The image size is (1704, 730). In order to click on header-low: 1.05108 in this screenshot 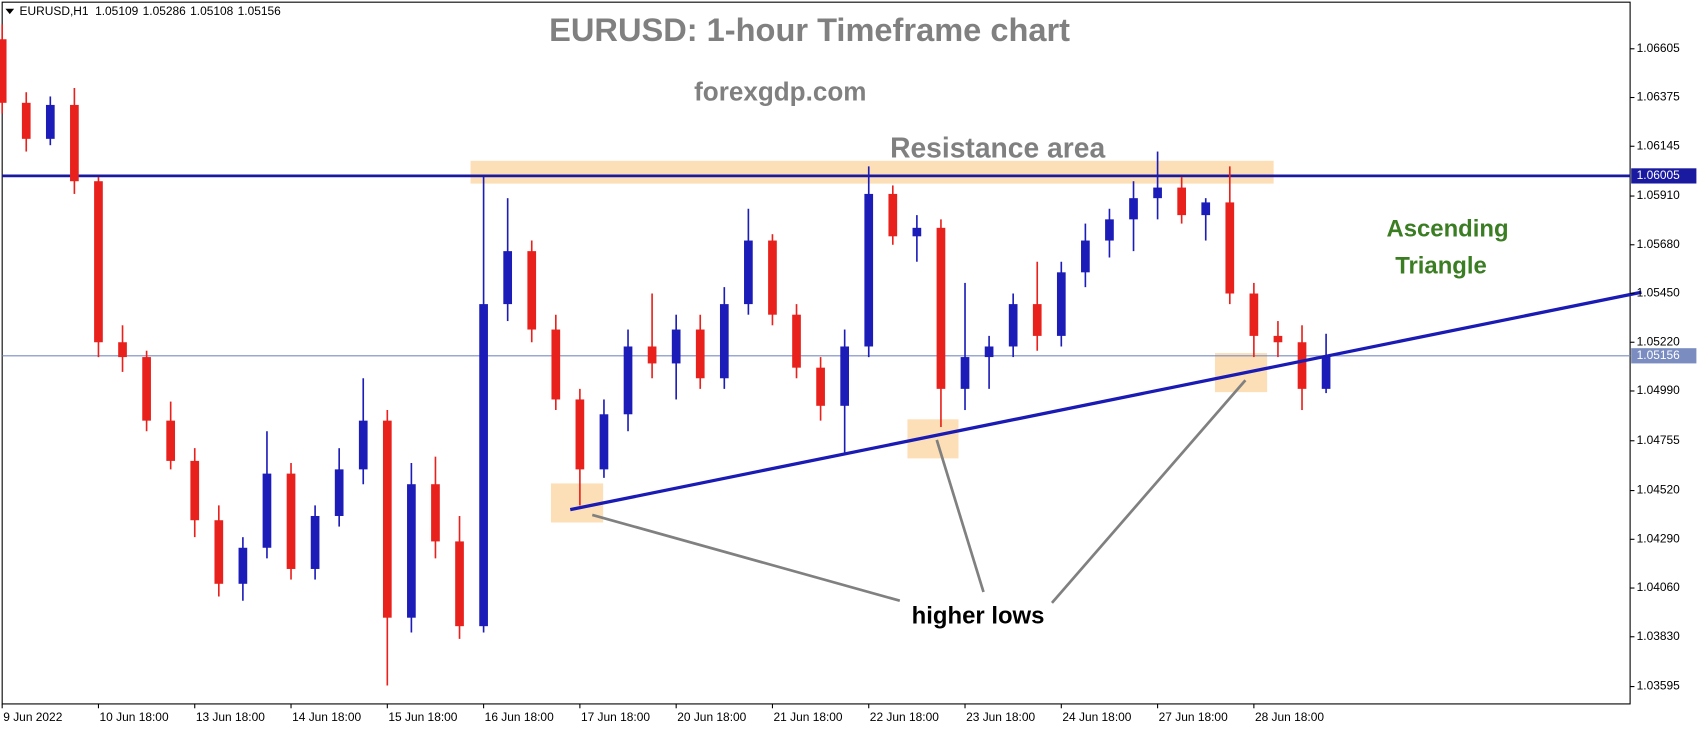, I will do `click(212, 11)`.